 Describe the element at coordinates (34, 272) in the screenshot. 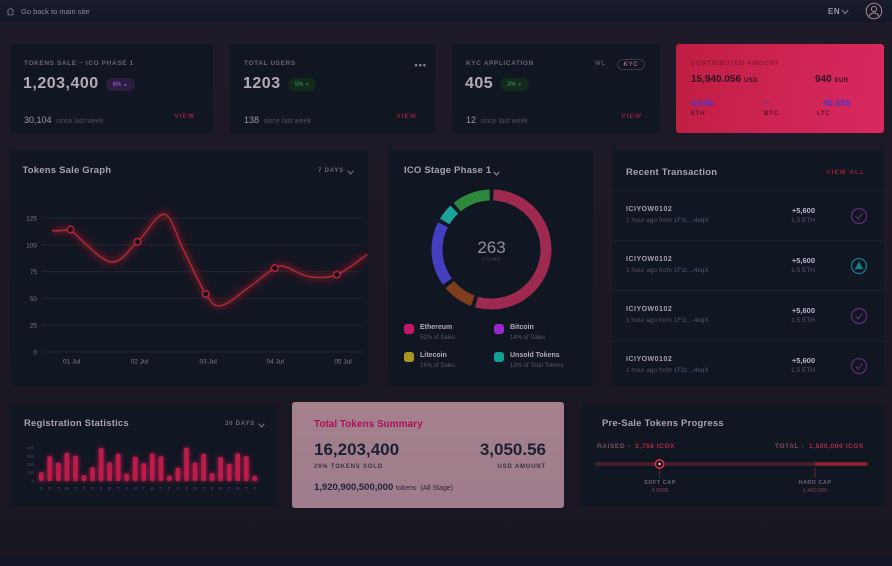

I see `svg-text: 75` at that location.